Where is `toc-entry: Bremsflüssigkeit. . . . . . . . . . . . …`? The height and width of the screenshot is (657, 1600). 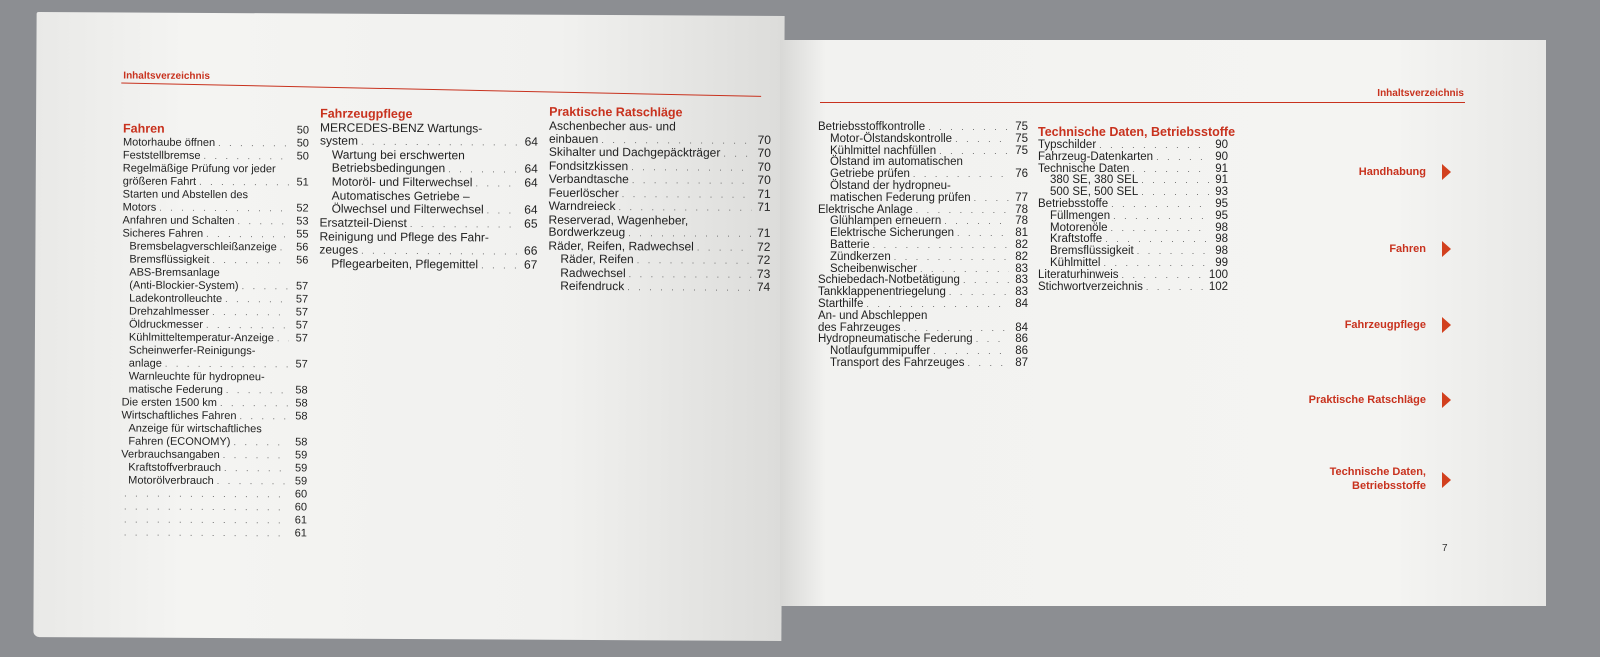 toc-entry: Bremsflüssigkeit. . . . . . . . . . . . … is located at coordinates (215, 260).